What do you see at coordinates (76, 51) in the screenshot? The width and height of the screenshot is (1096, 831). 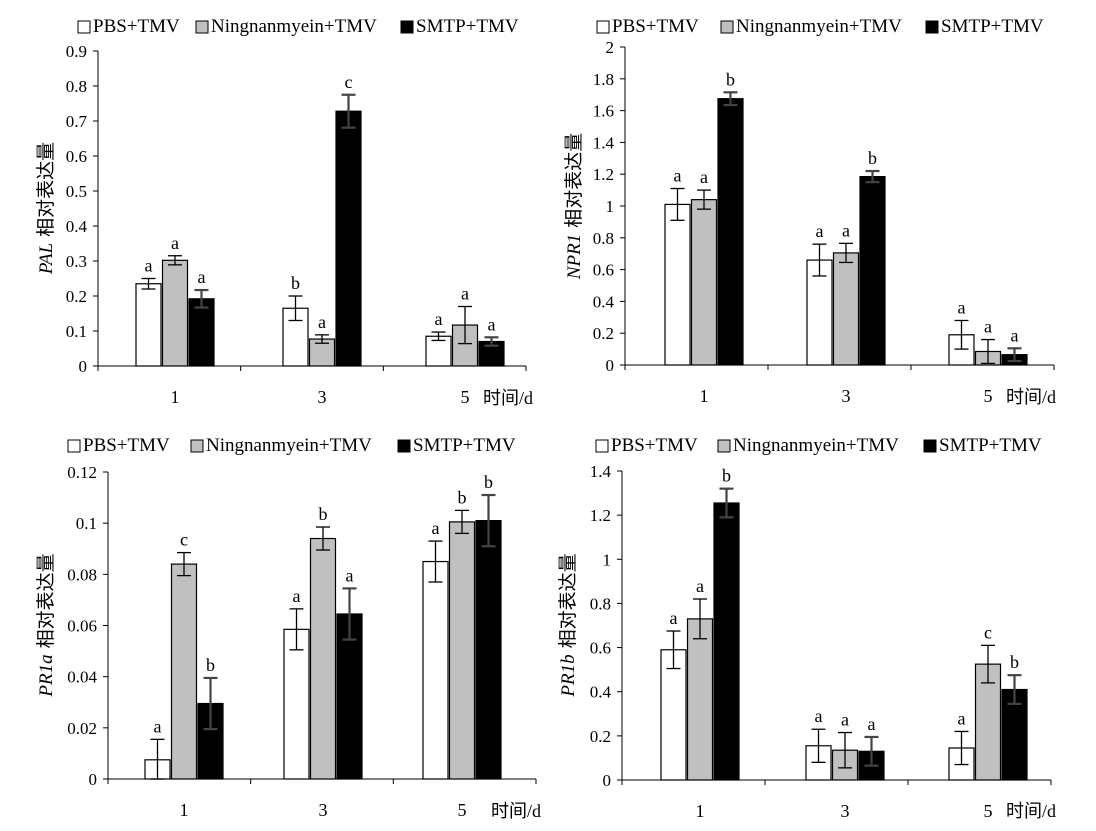 I see `y-tick-label: 0.9` at bounding box center [76, 51].